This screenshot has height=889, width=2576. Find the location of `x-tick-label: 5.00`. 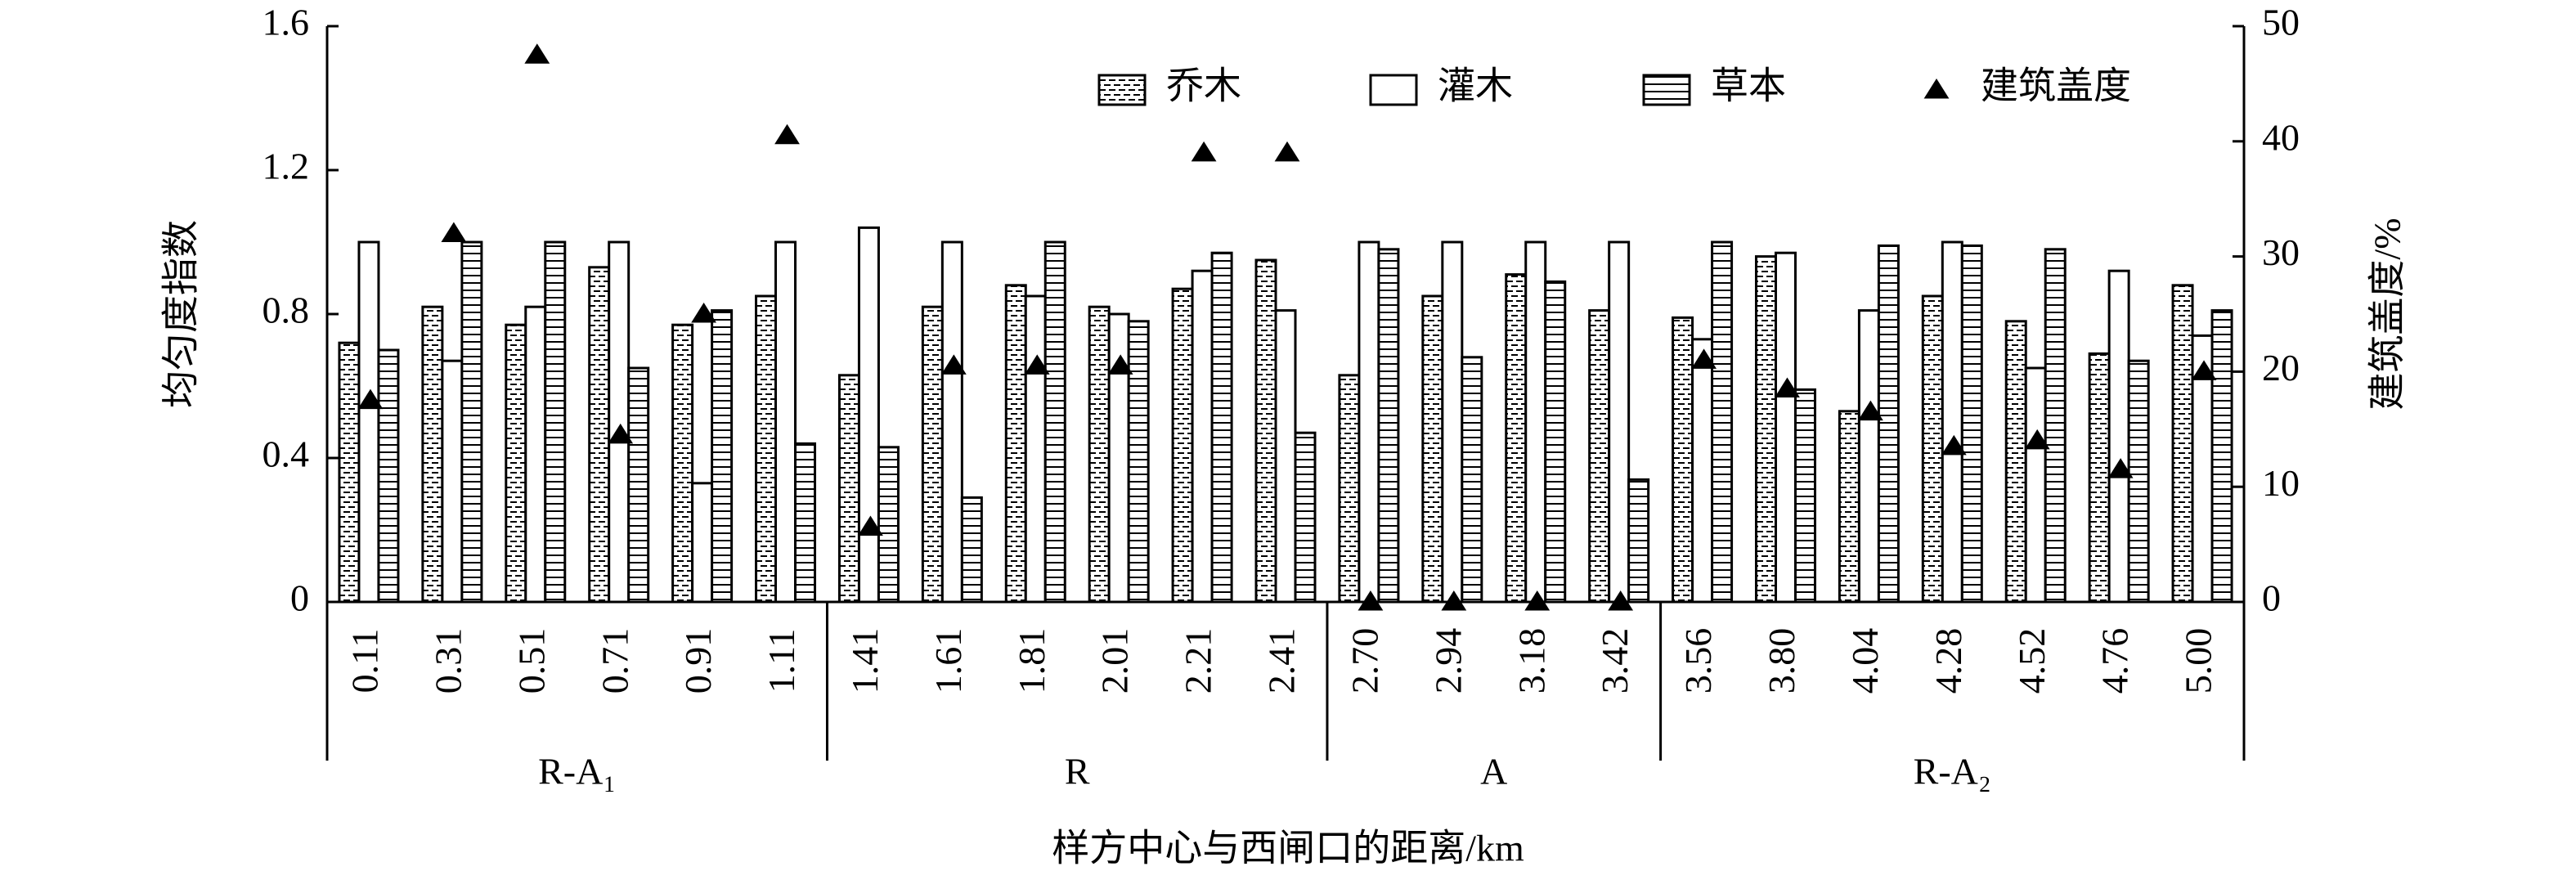

x-tick-label: 5.00 is located at coordinates (2198, 661).